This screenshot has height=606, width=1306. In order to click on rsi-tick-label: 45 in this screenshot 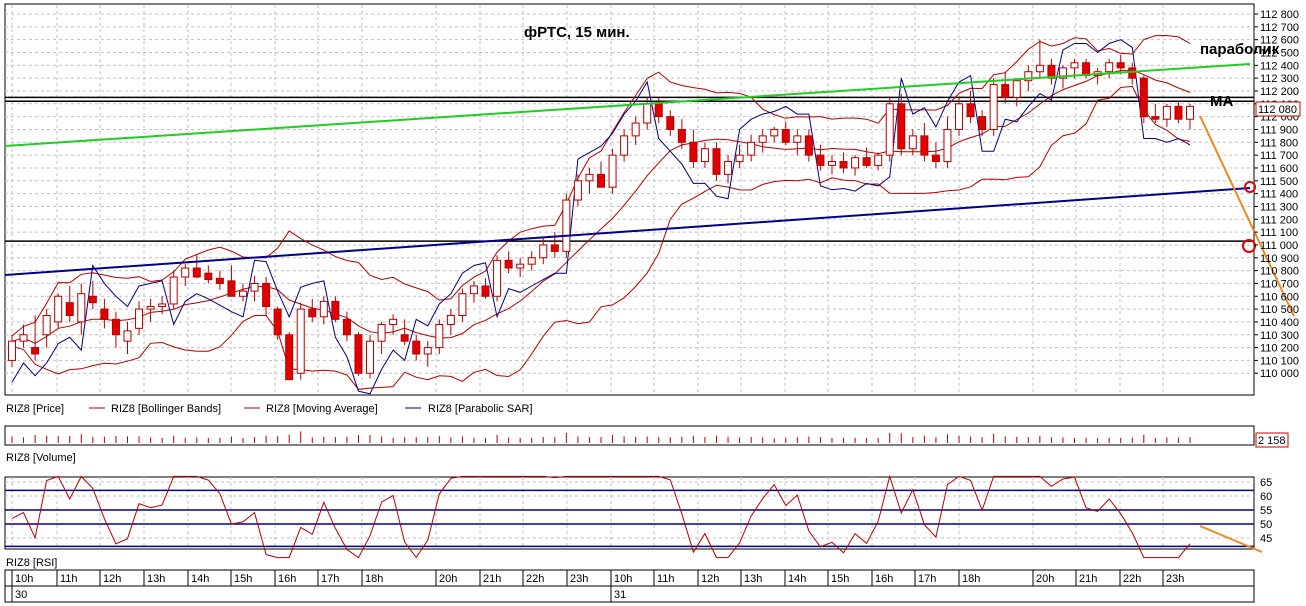, I will do `click(1266, 539)`.